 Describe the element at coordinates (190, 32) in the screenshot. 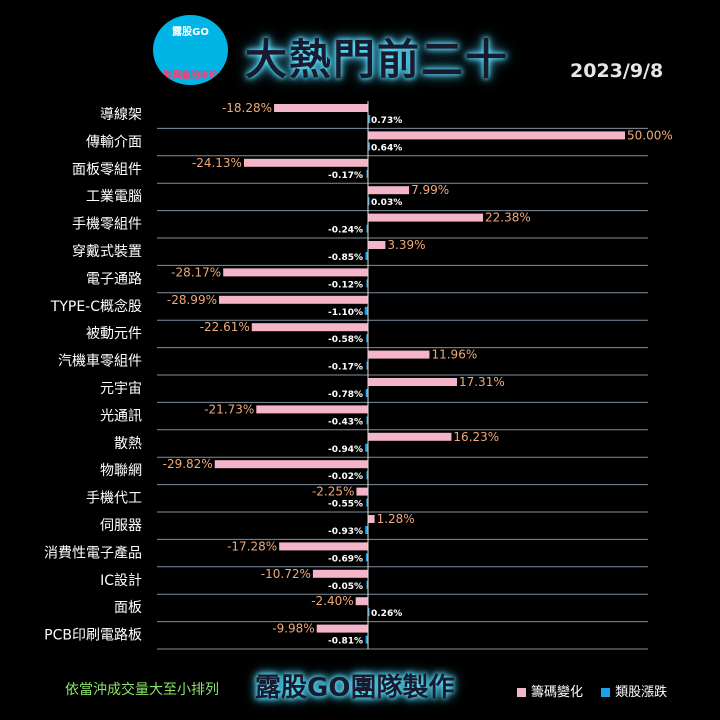

I see `logo-text: 露股GO` at that location.